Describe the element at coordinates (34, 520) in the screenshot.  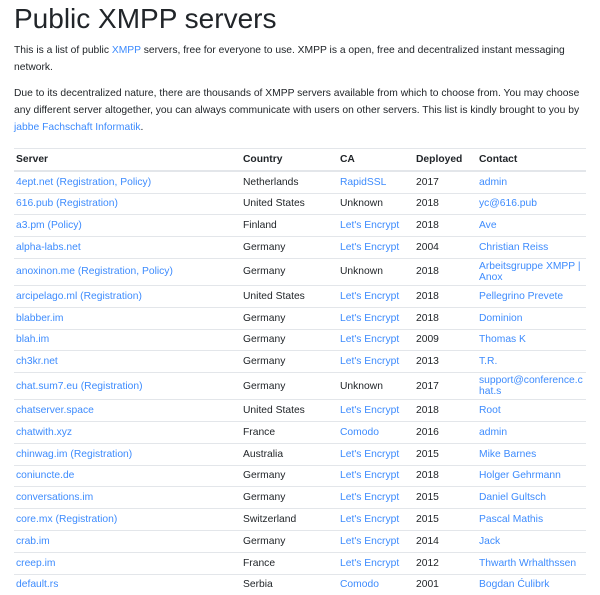
I see `server-link: core.mx` at that location.